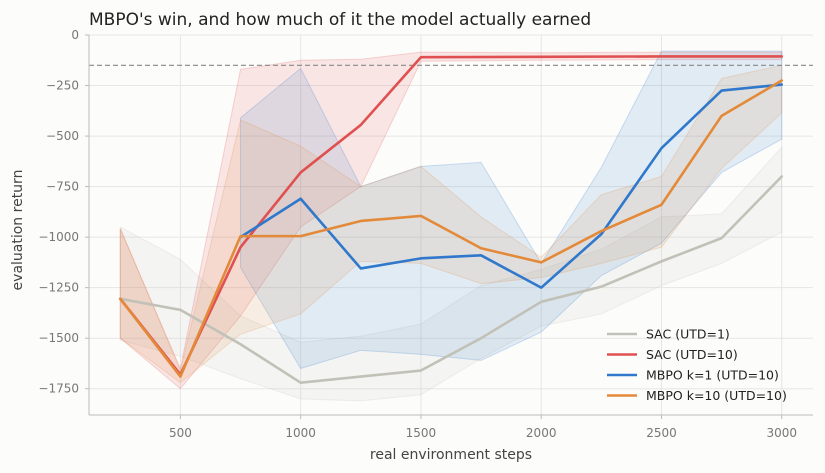  Describe the element at coordinates (62, 136) in the screenshot. I see `y-tick-label: −500` at that location.